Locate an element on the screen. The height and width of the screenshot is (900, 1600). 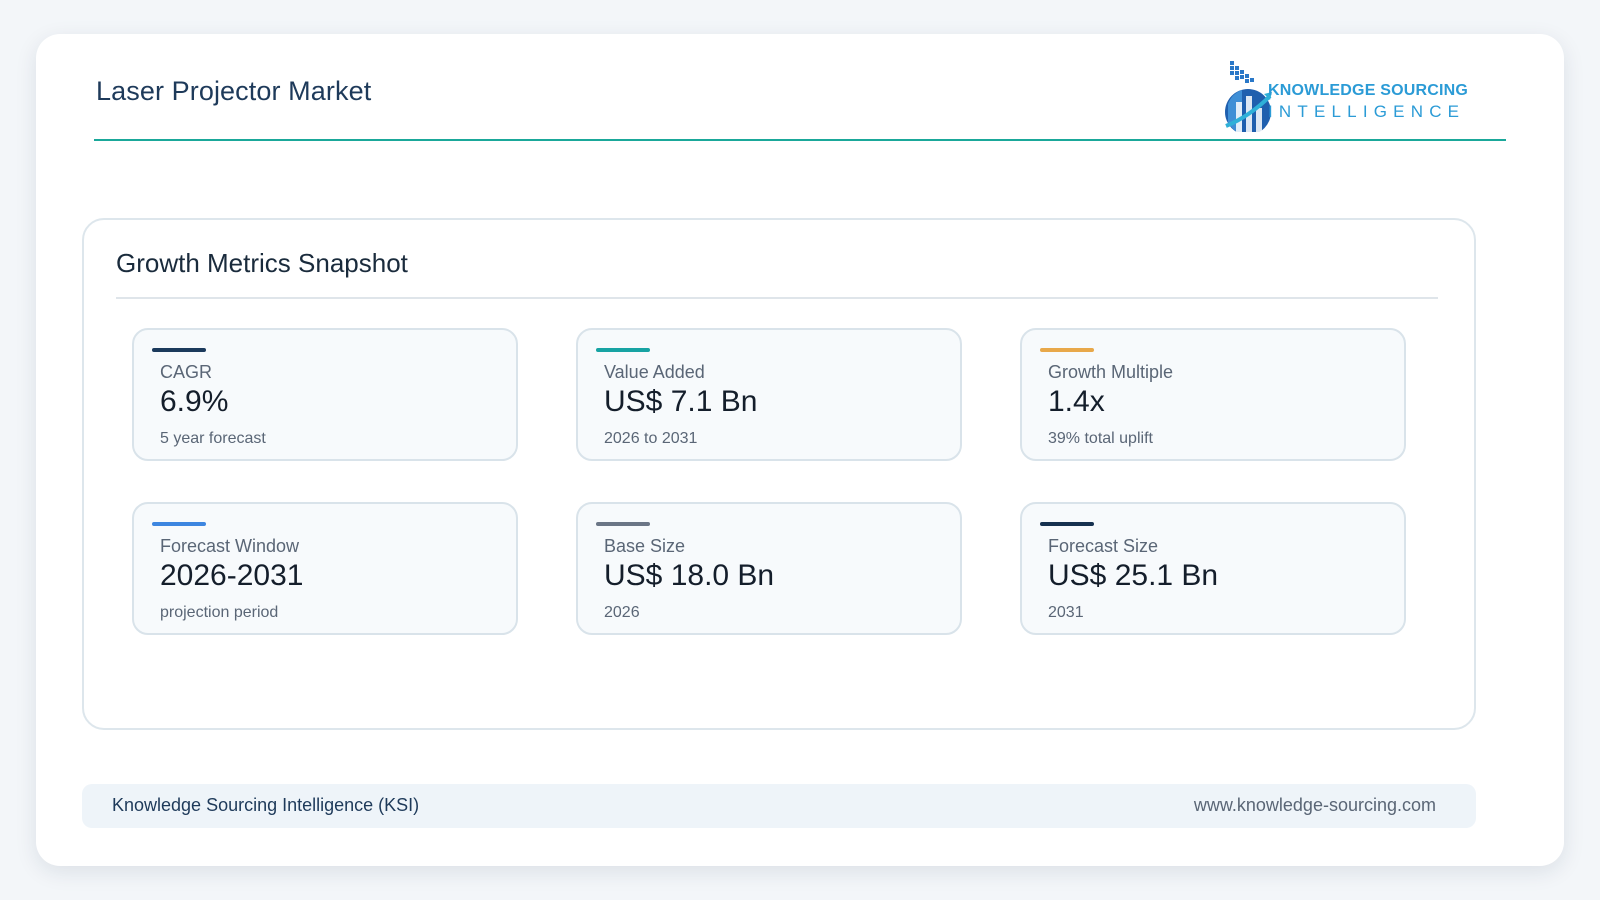
metric-subtext: 39% total uplift is located at coordinates (1100, 439).